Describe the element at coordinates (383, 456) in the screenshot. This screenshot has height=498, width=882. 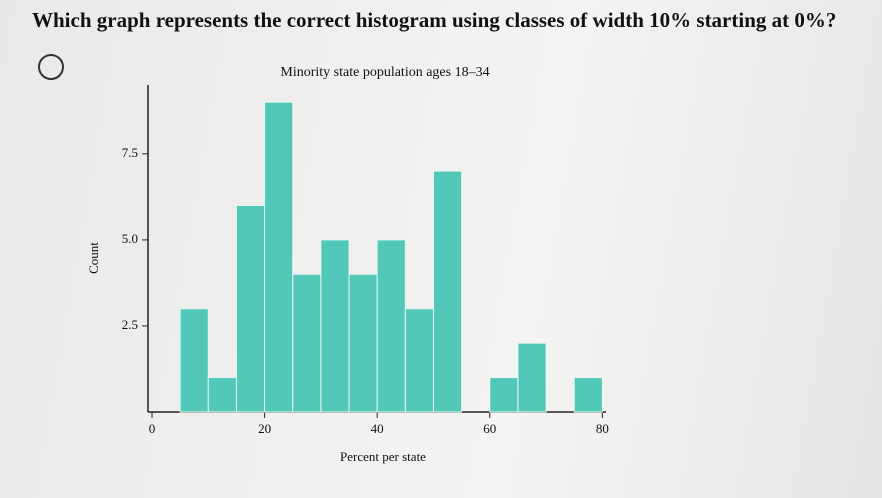
I see `x-axis-label: Percent per state` at that location.